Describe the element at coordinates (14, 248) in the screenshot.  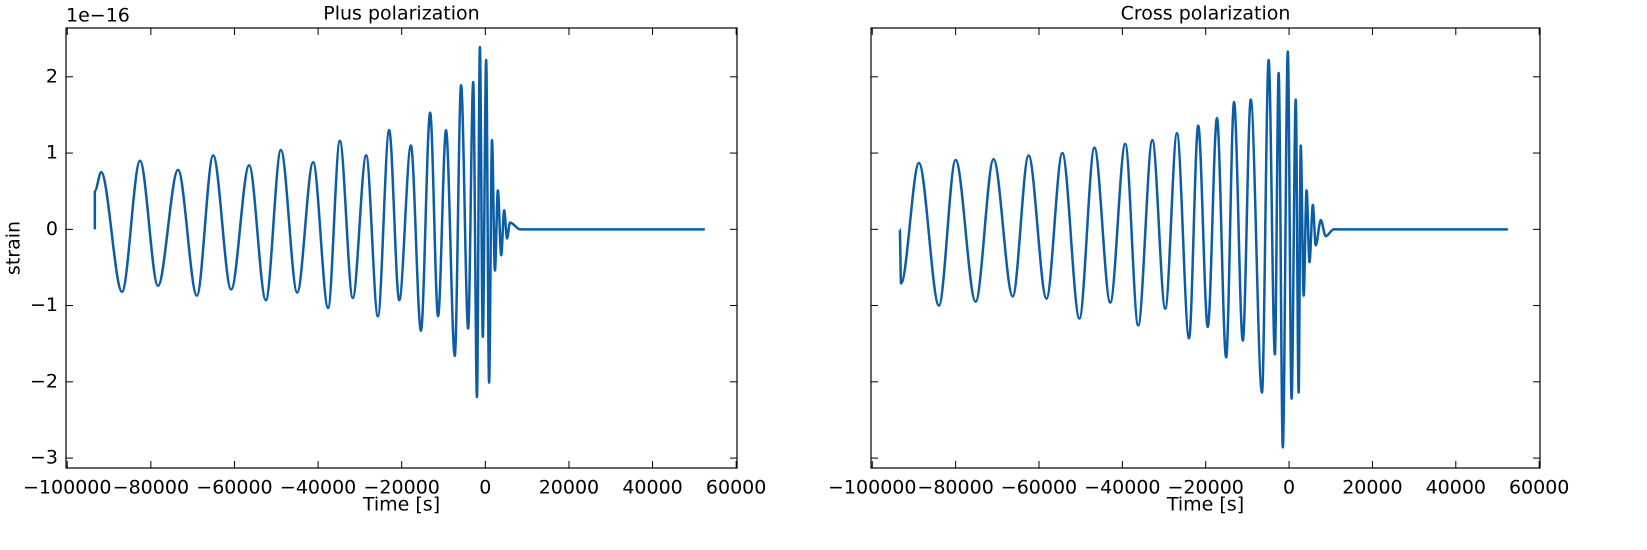
I see `y-axis-label: strain` at that location.